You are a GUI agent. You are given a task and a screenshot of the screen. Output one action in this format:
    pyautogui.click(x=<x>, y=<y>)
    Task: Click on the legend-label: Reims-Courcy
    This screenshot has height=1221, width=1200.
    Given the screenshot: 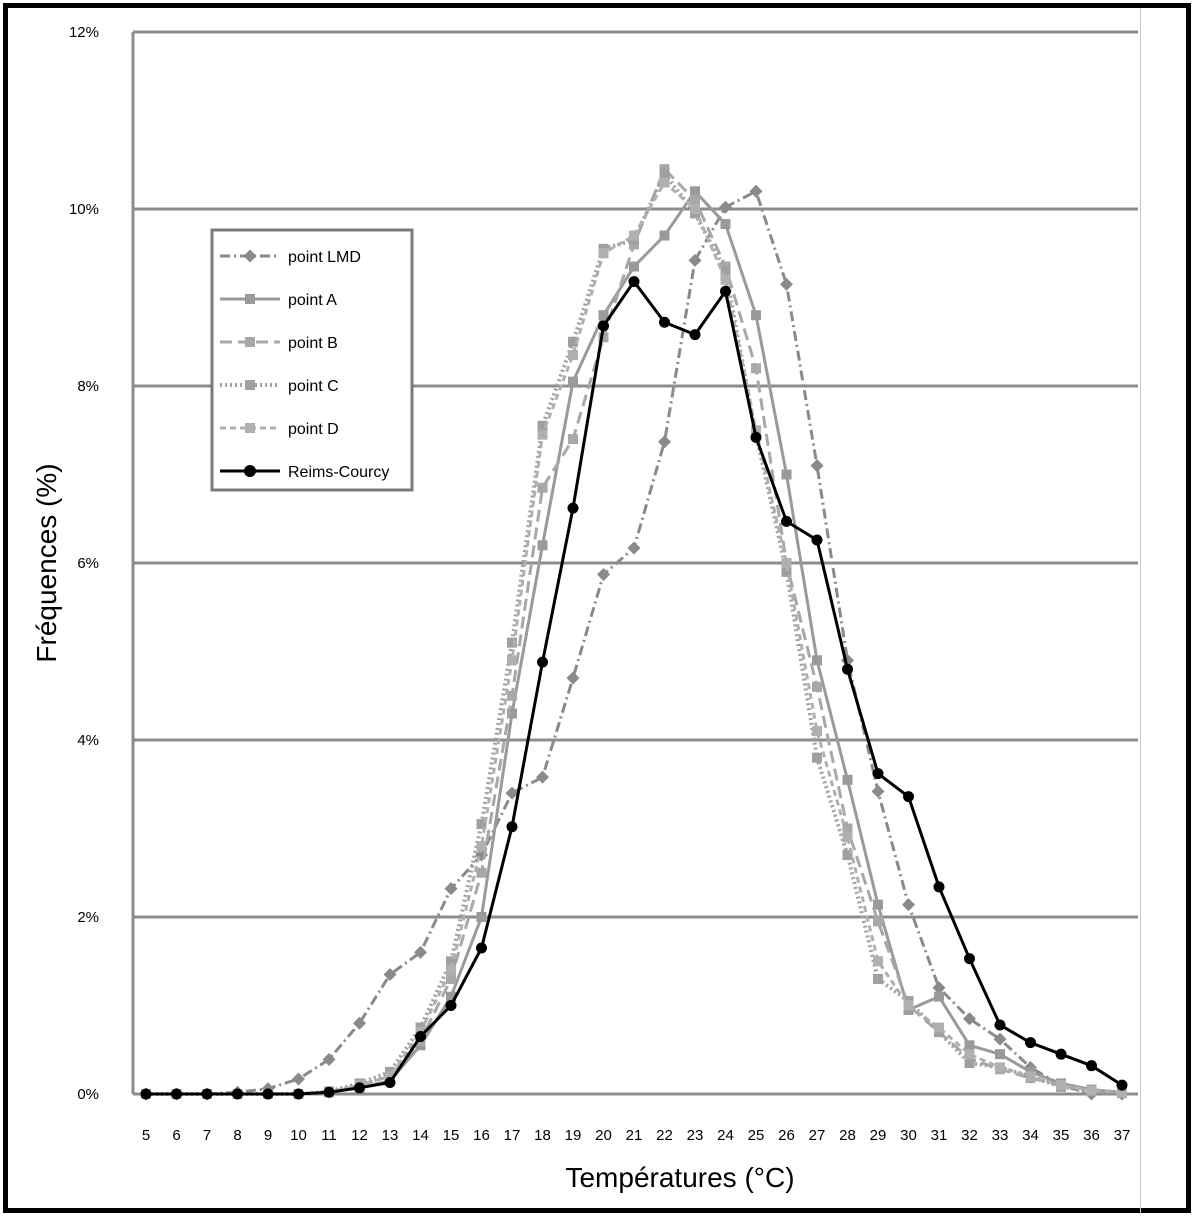 What is the action you would take?
    pyautogui.click(x=338, y=472)
    